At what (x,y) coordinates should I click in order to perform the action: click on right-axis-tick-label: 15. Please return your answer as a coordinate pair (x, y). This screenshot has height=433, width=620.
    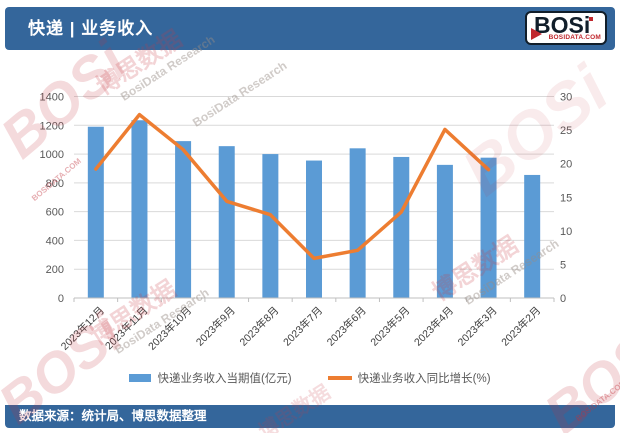
    Looking at the image, I should click on (566, 198).